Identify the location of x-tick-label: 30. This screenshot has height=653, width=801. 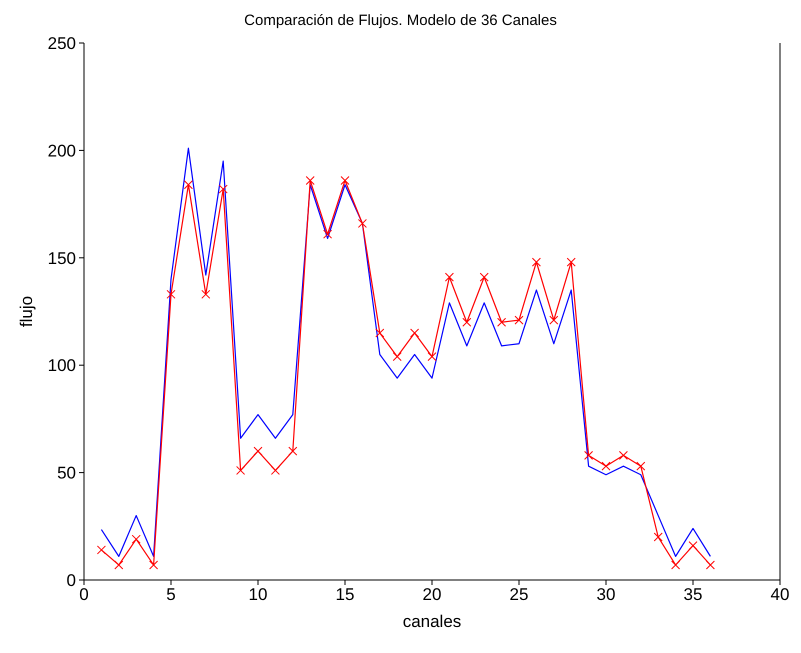
(606, 594).